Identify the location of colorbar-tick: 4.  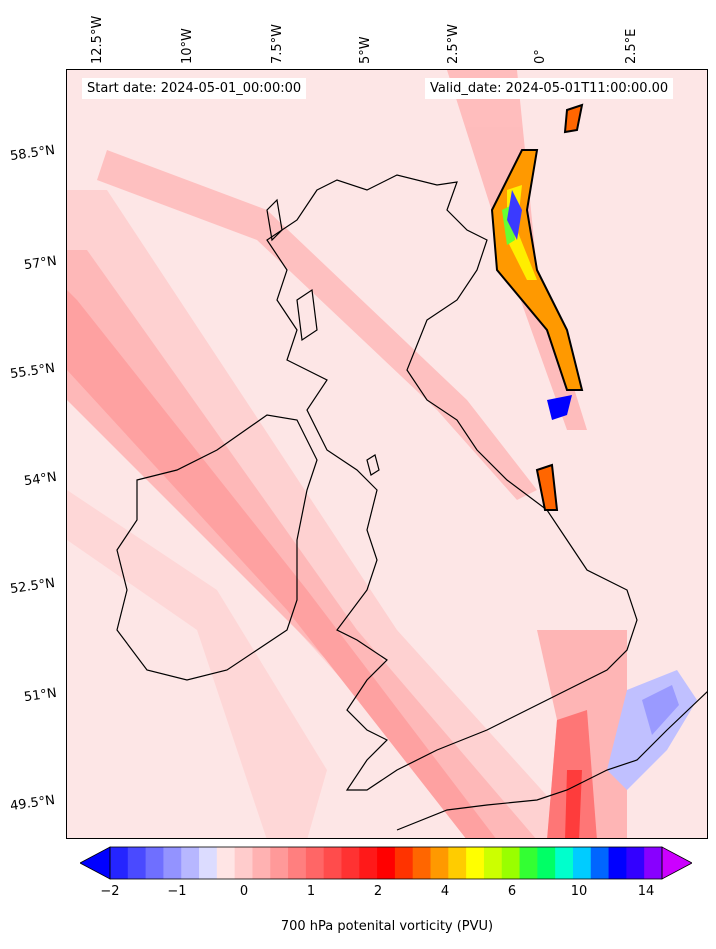
(445, 891).